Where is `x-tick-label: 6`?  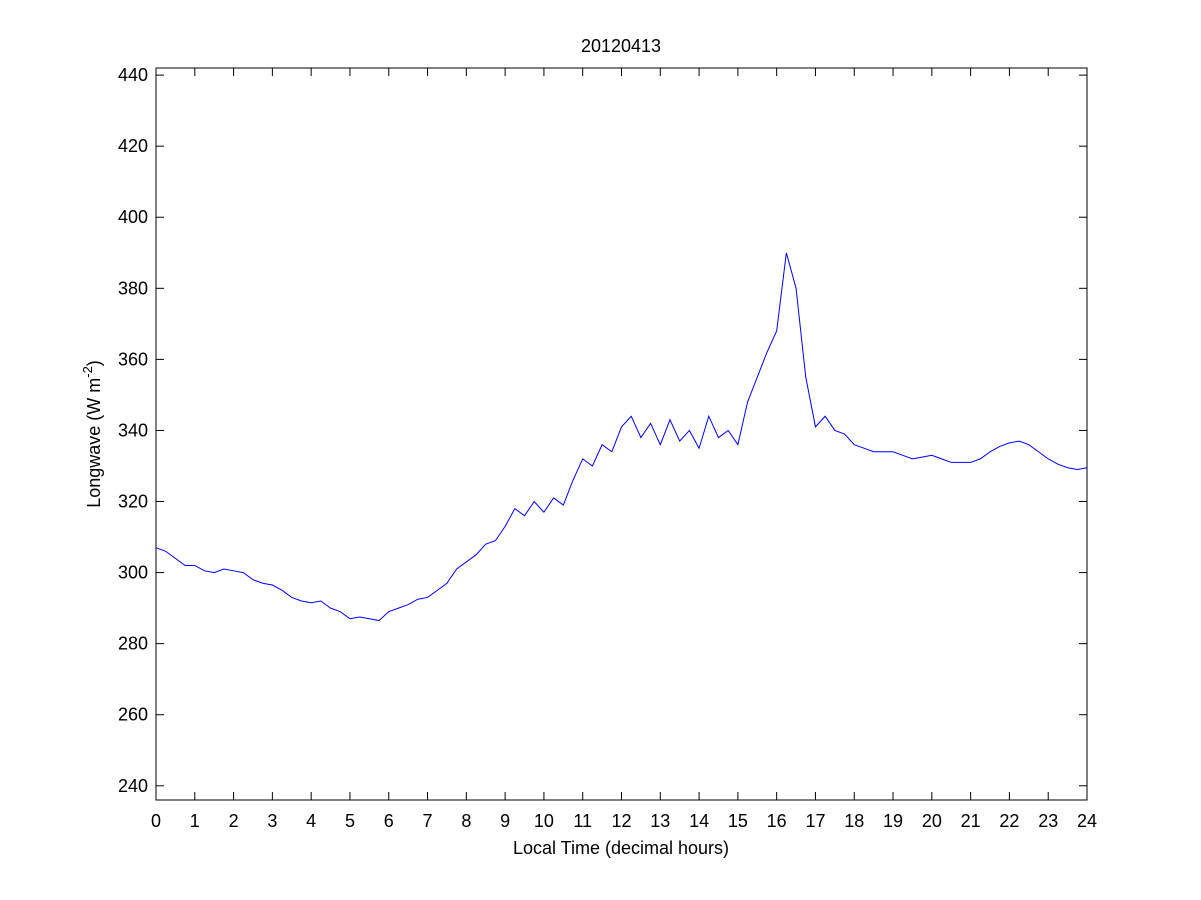
x-tick-label: 6 is located at coordinates (389, 821).